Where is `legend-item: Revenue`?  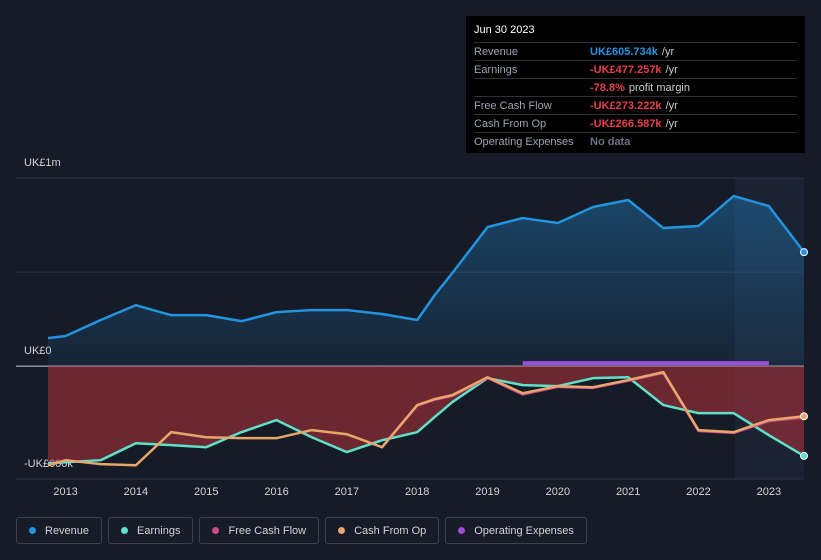 legend-item: Revenue is located at coordinates (59, 530).